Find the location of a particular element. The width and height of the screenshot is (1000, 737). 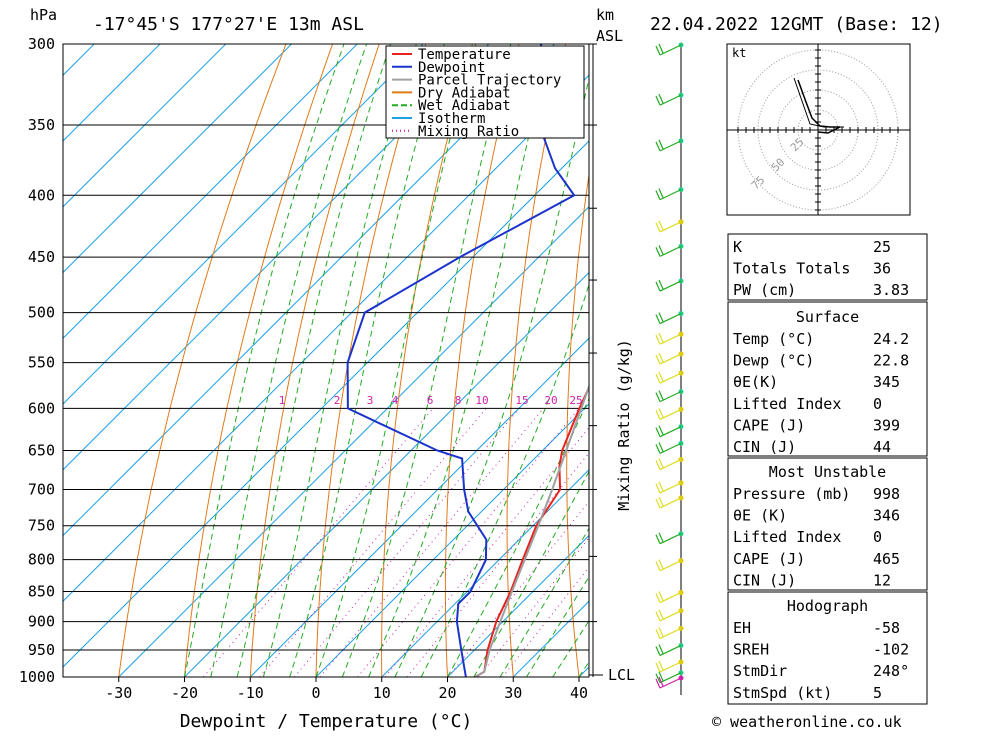

pressure-tick-label: 850 is located at coordinates (41, 592).